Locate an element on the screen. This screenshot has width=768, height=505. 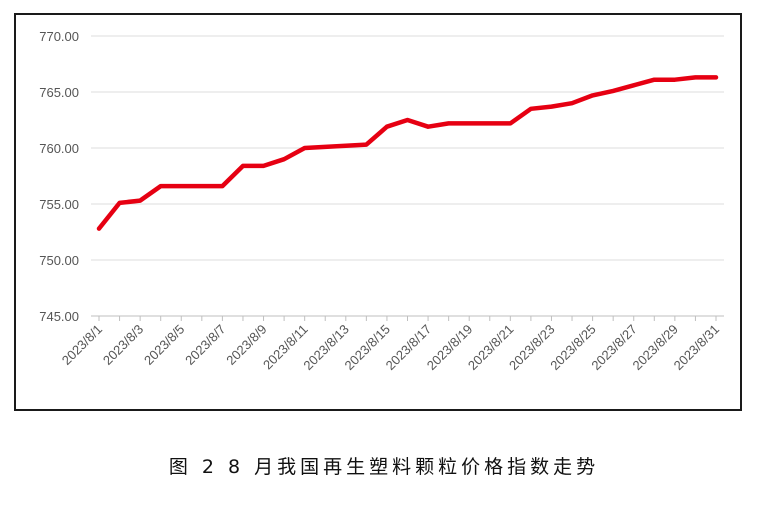
y-tick-label: 765.00 is located at coordinates (59, 92).